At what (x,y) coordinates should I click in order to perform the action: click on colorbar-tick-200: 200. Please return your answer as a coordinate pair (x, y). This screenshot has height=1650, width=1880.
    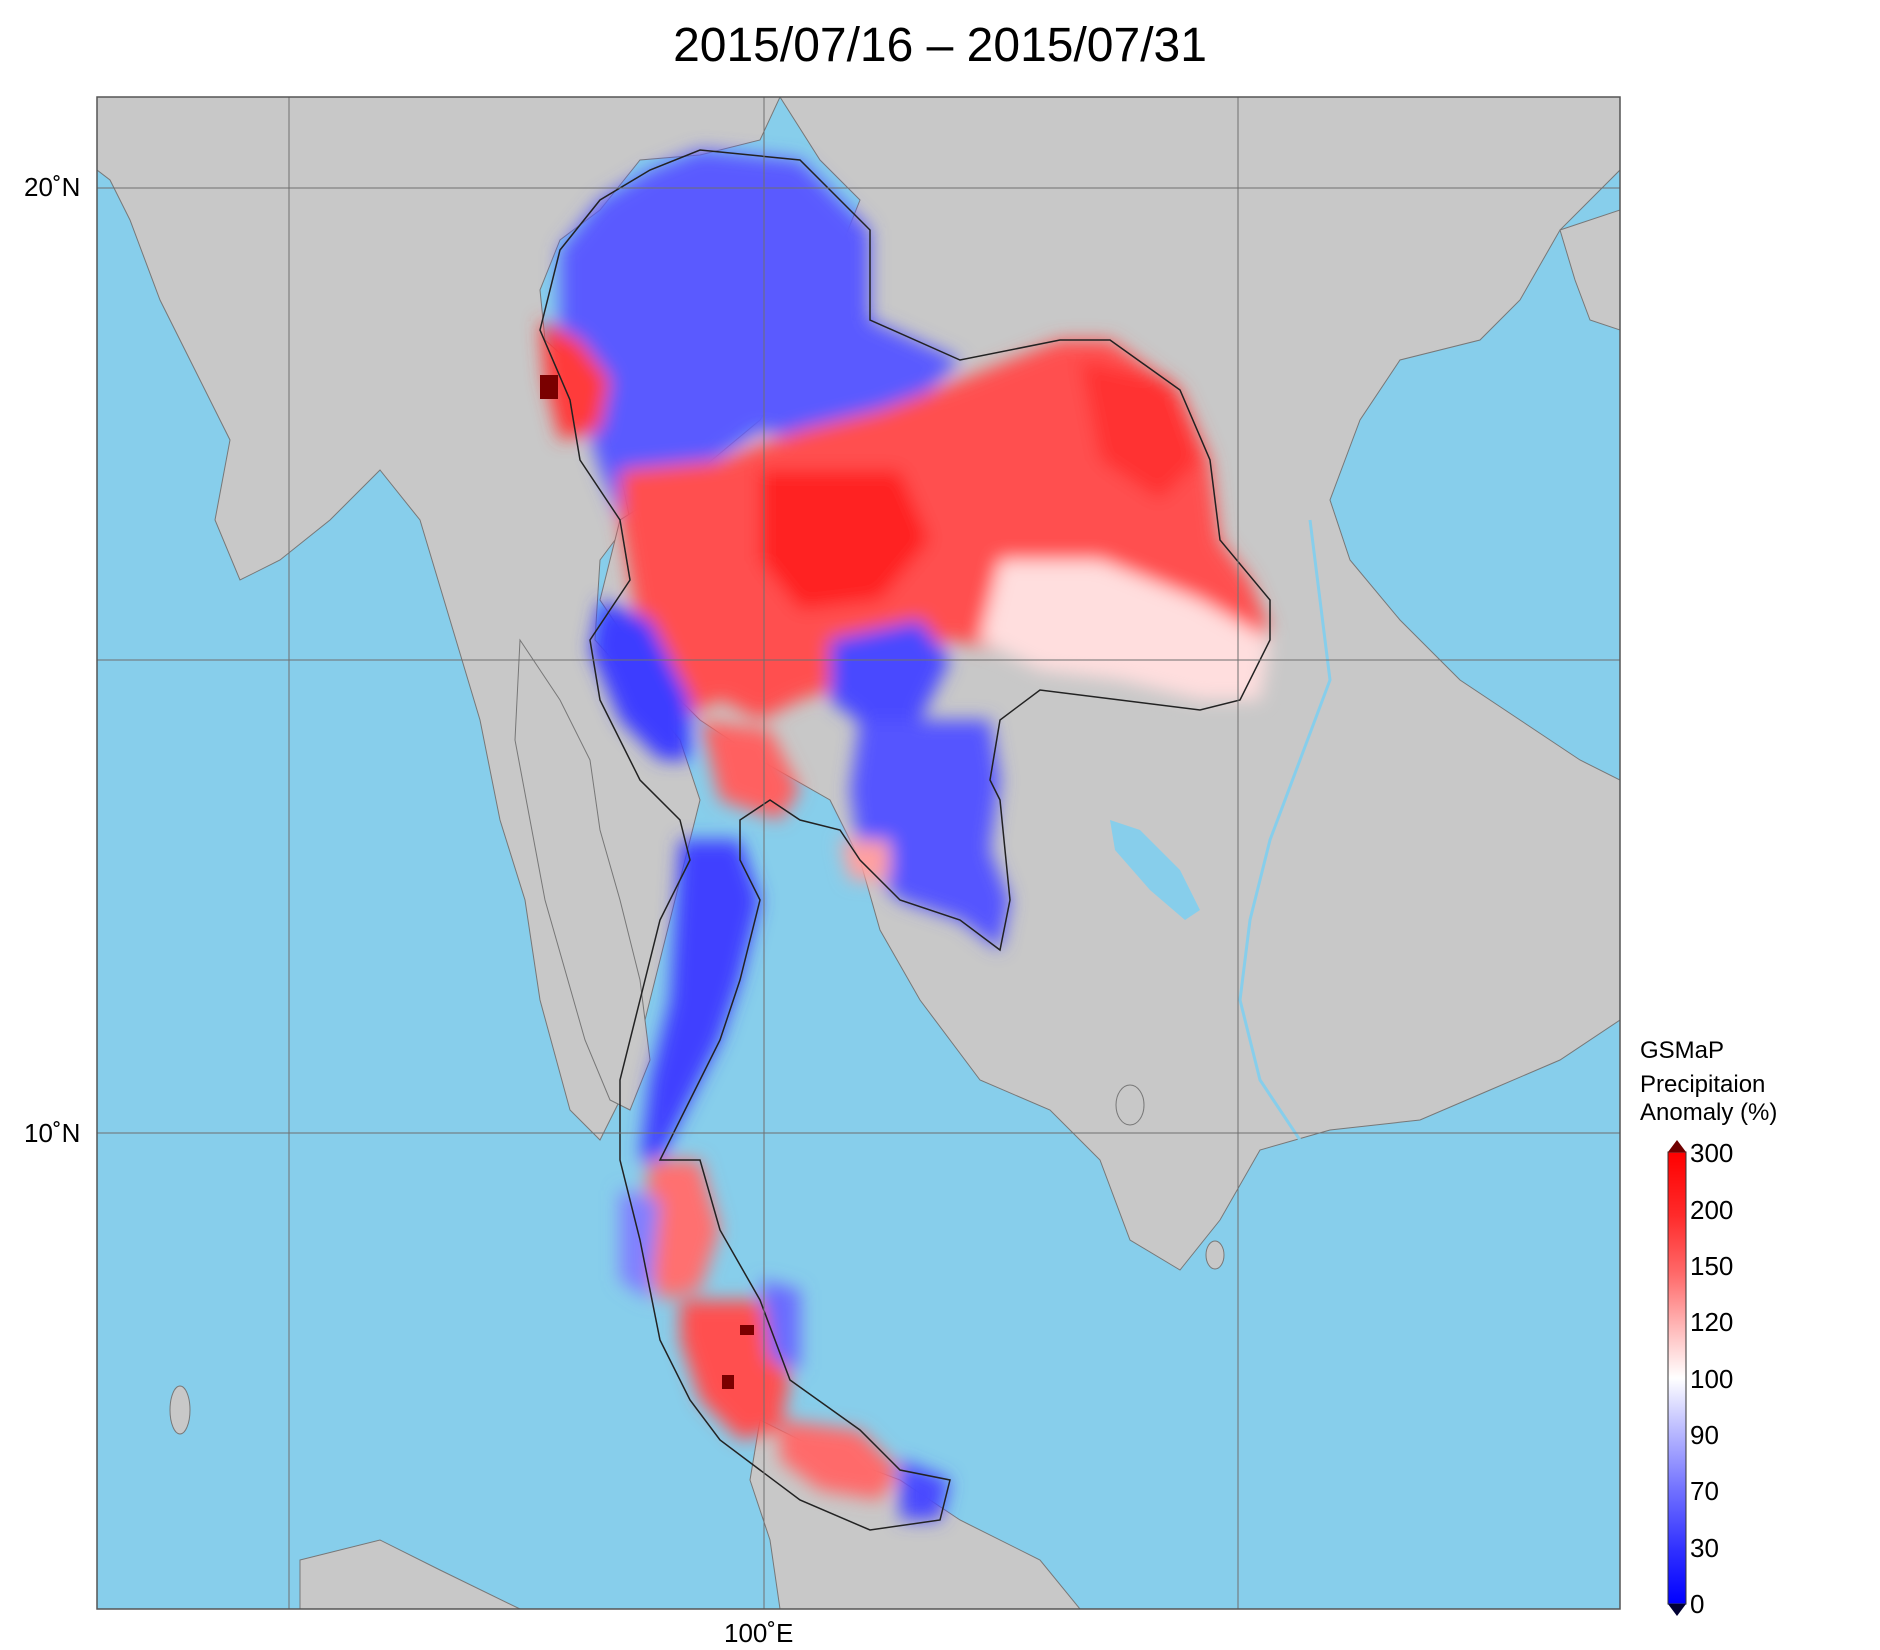
    Looking at the image, I should click on (1712, 1210).